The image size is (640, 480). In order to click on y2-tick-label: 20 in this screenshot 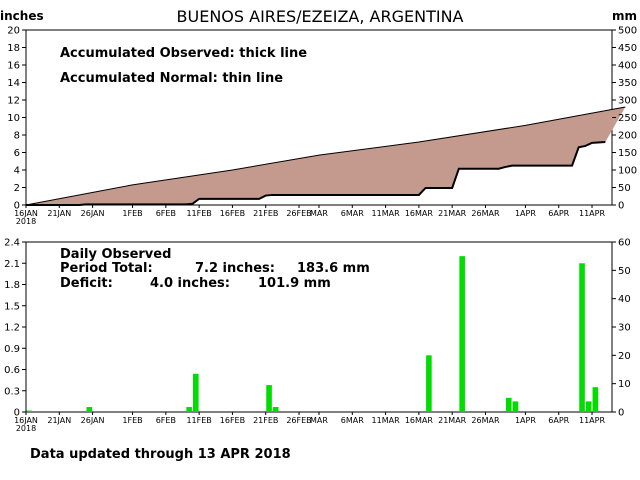, I will do `click(624, 356)`.